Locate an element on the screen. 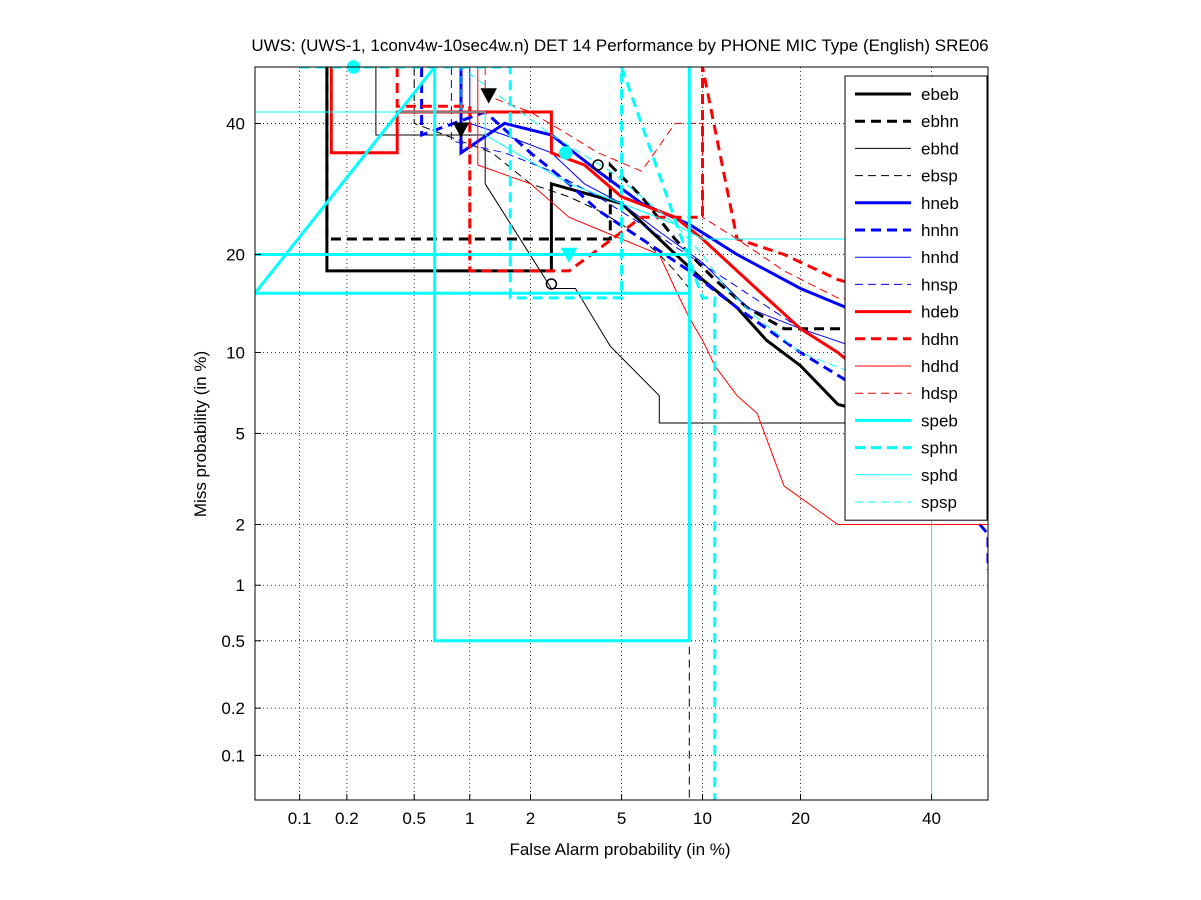 The image size is (1201, 900). marker-ebhn is located at coordinates (488, 96).